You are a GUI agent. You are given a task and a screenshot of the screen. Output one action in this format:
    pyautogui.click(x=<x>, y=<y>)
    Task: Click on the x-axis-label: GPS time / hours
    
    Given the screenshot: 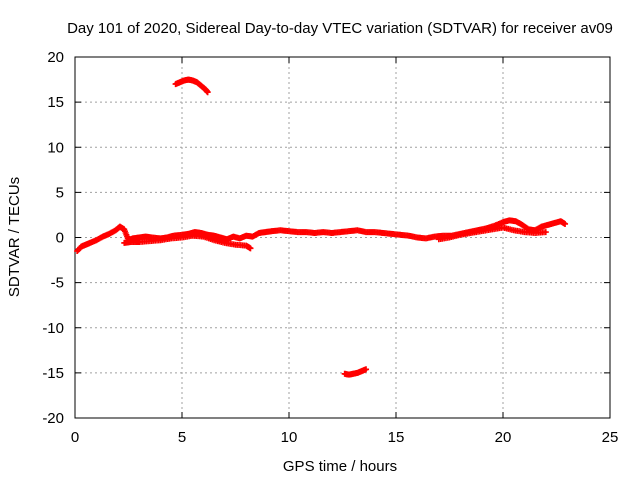 What is the action you would take?
    pyautogui.click(x=340, y=466)
    